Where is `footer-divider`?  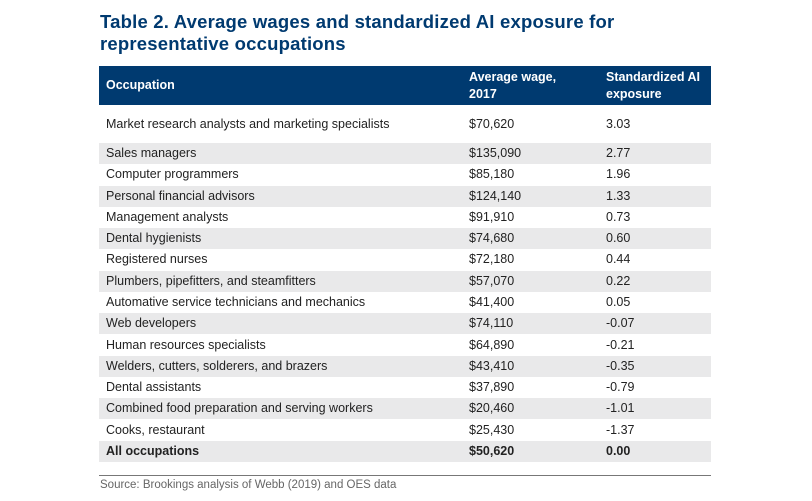 footer-divider is located at coordinates (405, 475).